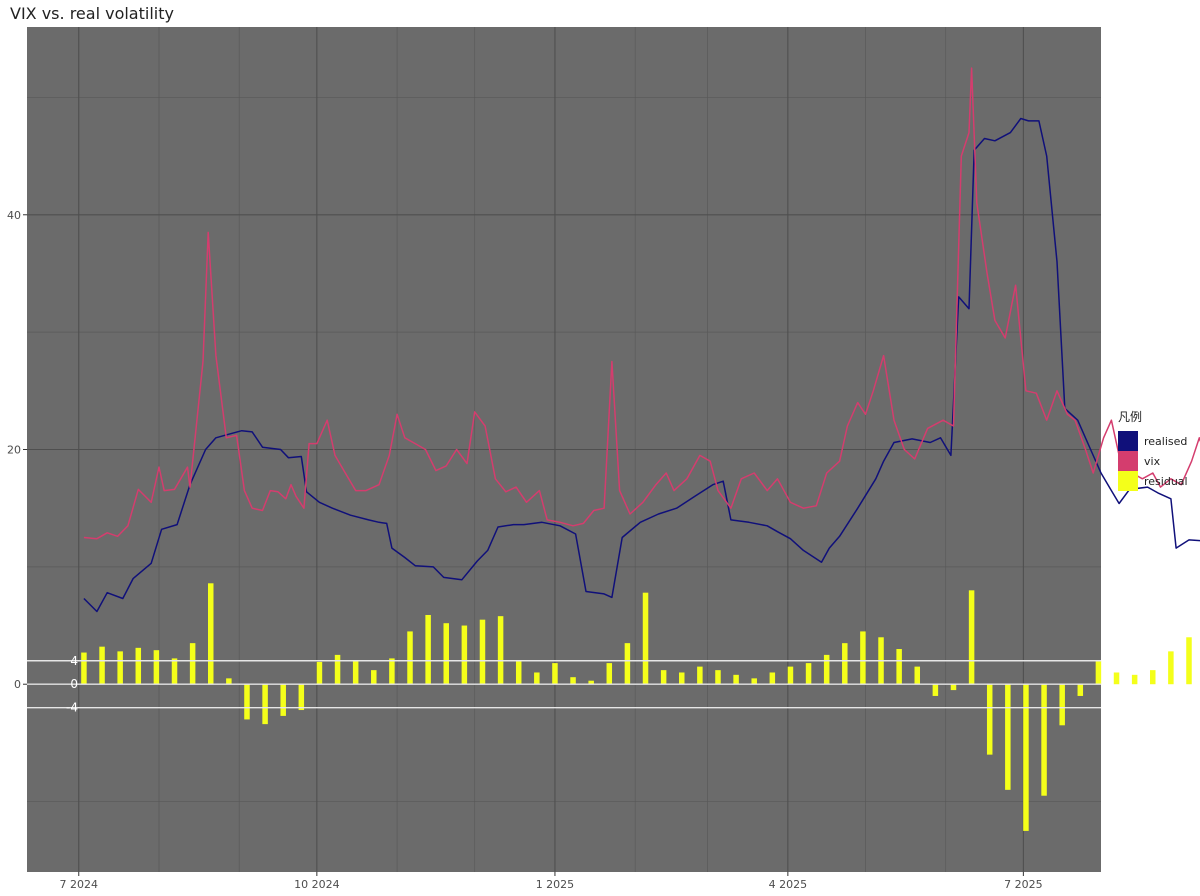 Image resolution: width=1200 pixels, height=896 pixels. What do you see at coordinates (79, 884) in the screenshot?
I see `x-tick-label-0: 7 2024` at bounding box center [79, 884].